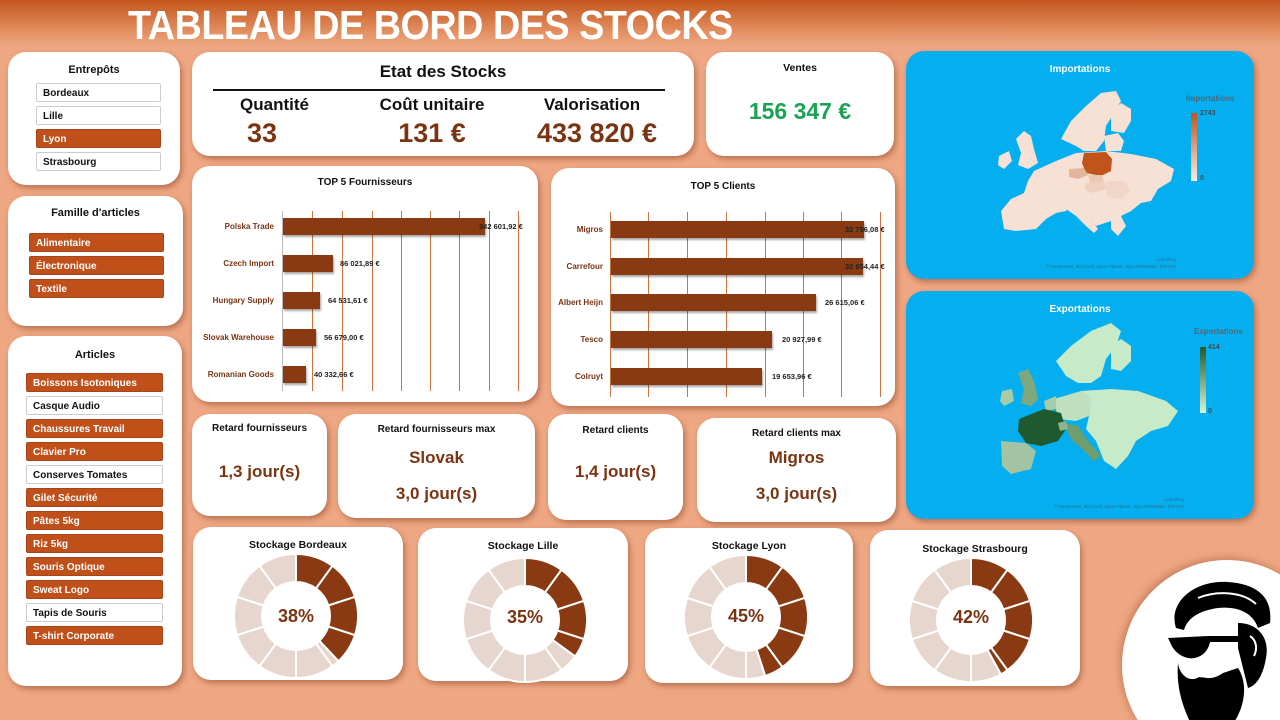  Describe the element at coordinates (98, 115) in the screenshot. I see `slicer-item-lille: Lille` at that location.